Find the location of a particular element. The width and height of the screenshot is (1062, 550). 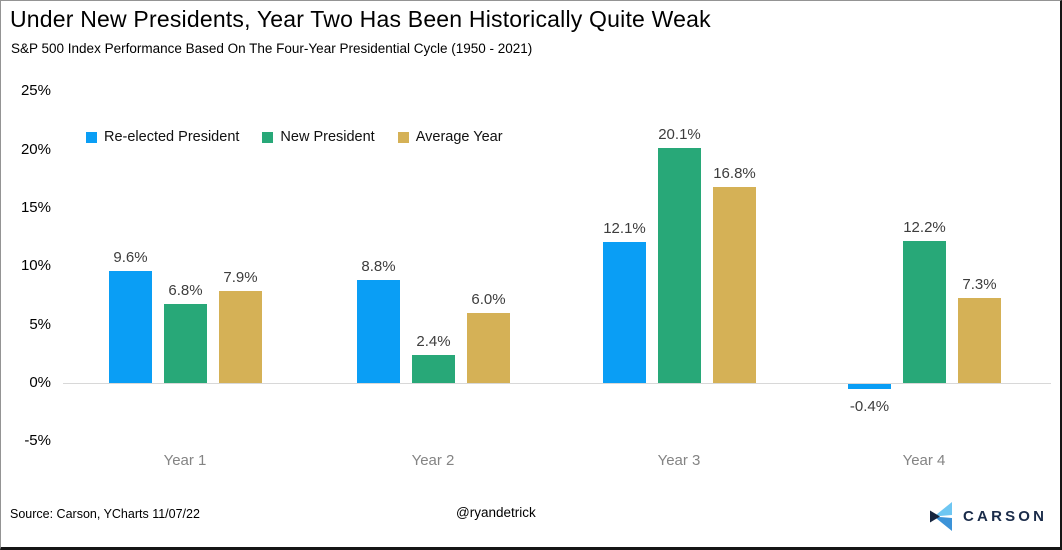

x-axis-category-label: Year 2 is located at coordinates (433, 460).